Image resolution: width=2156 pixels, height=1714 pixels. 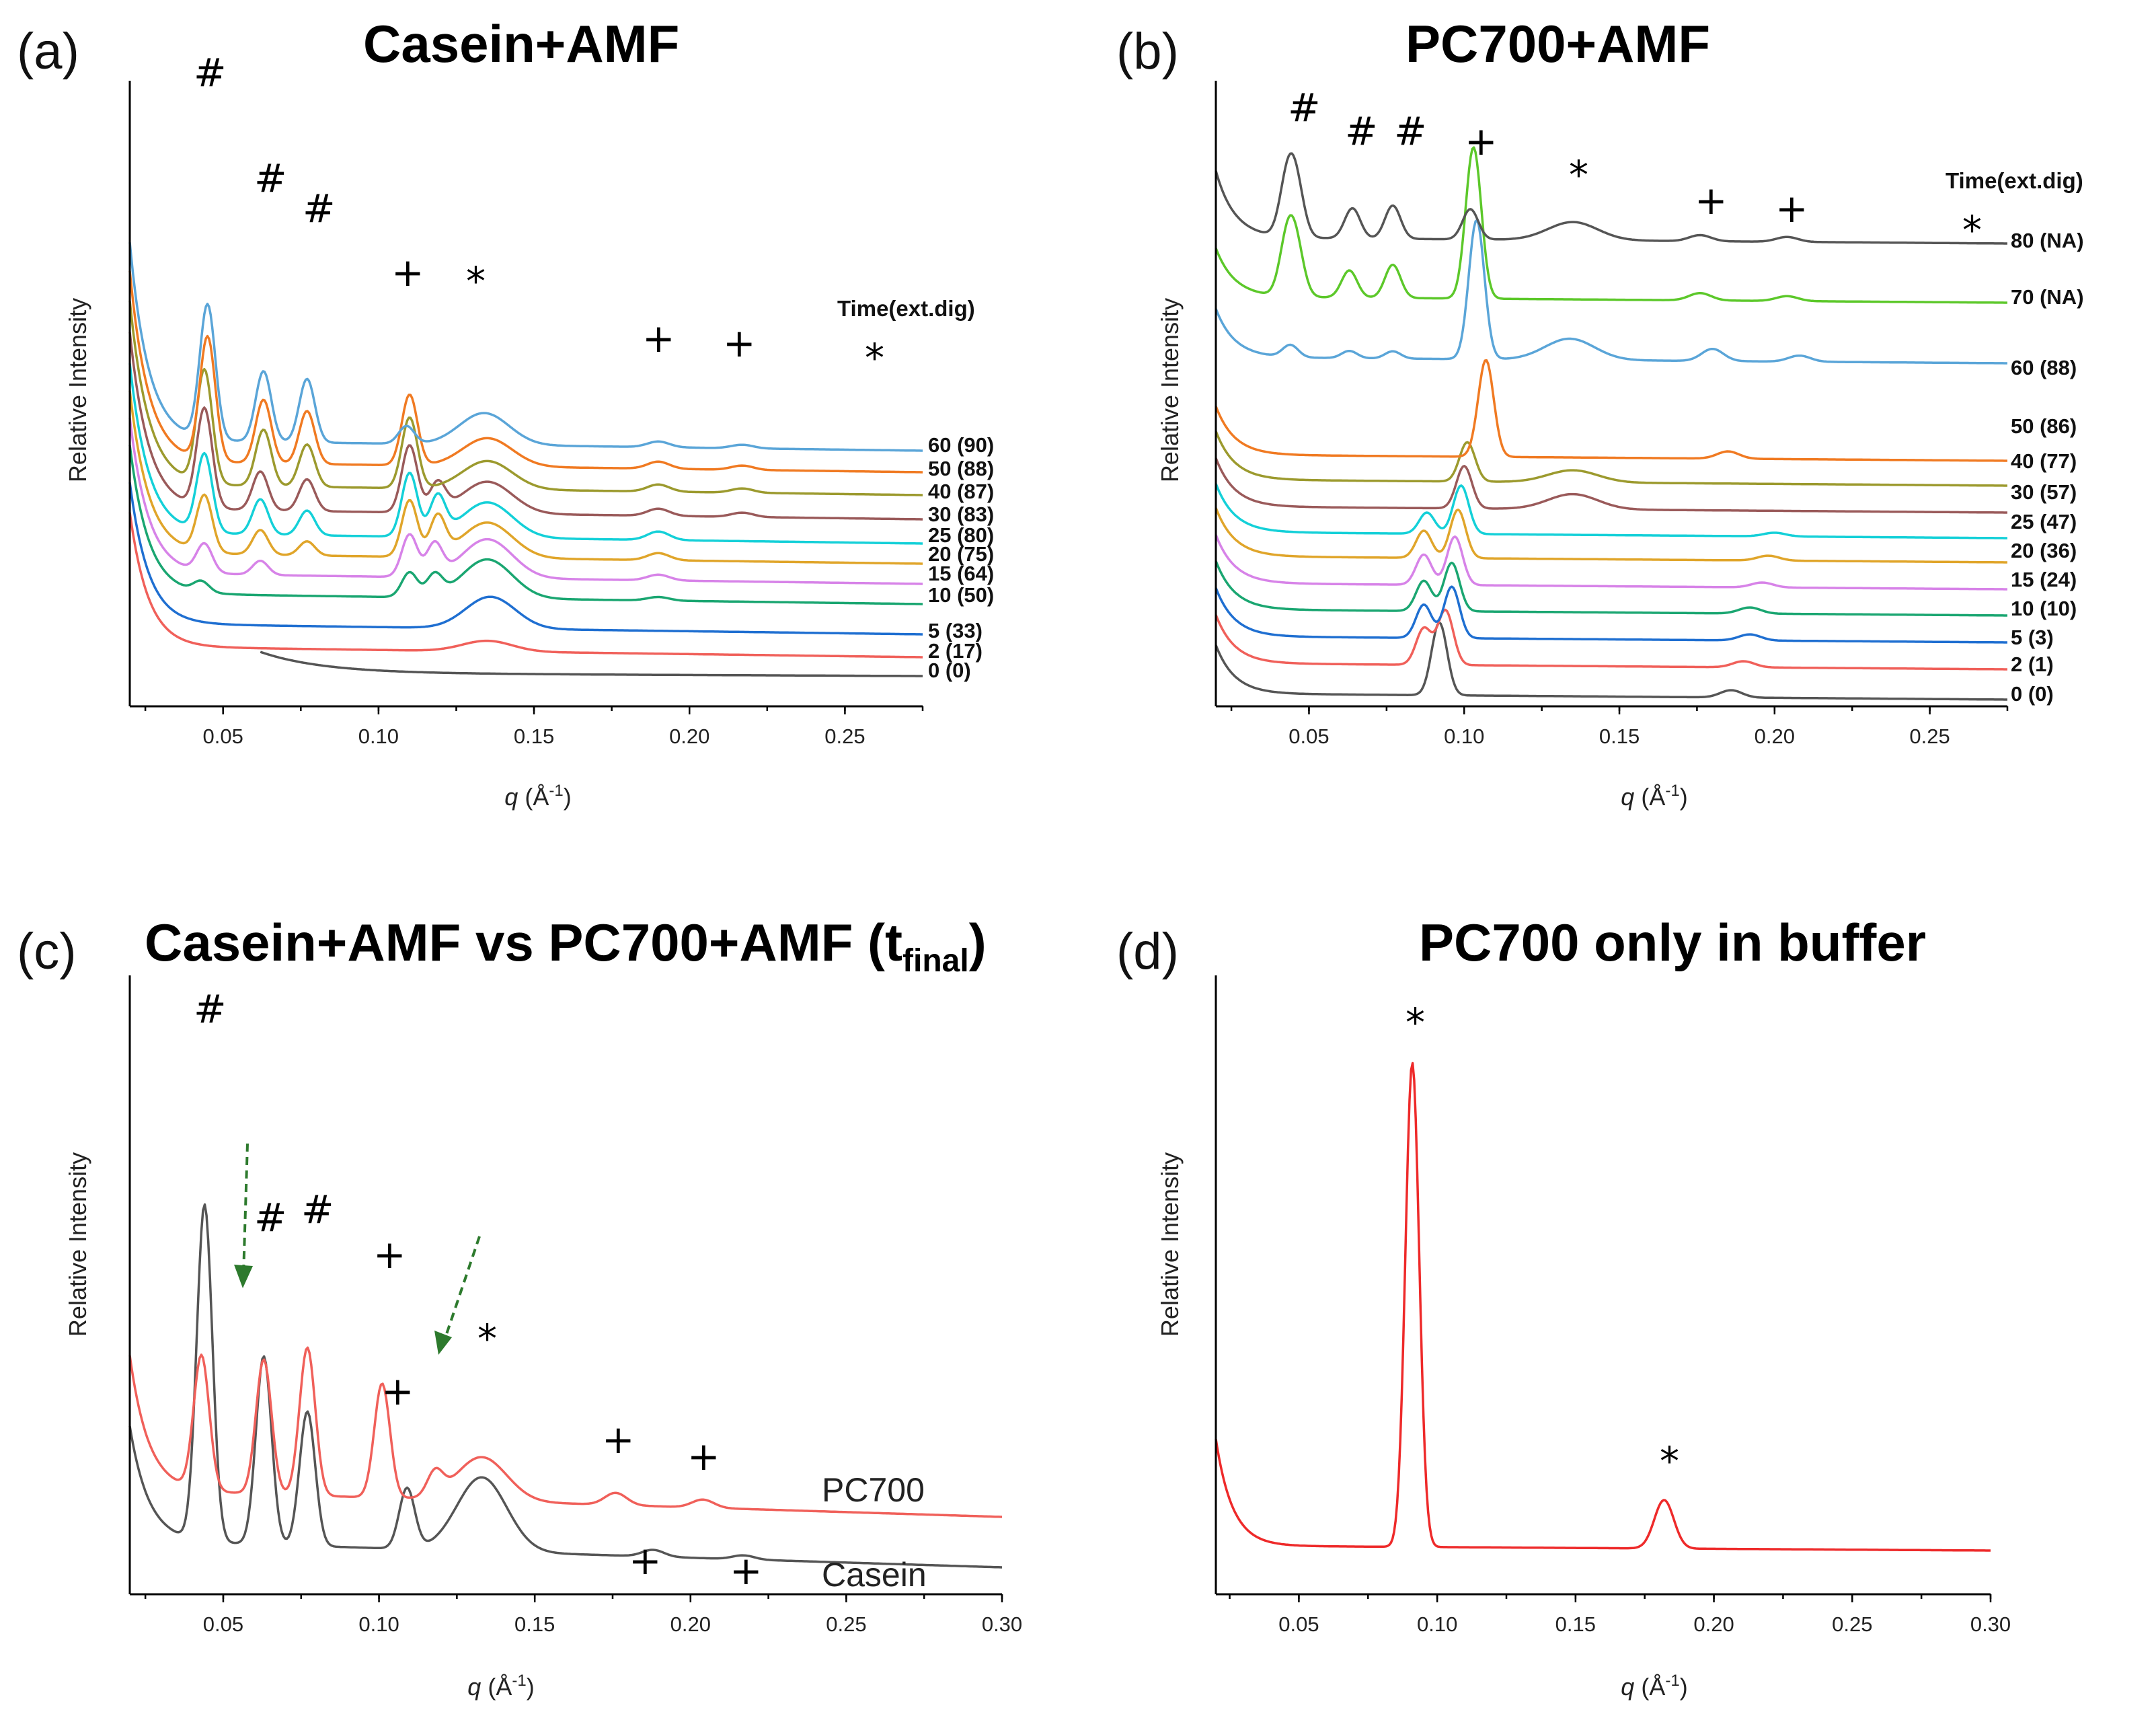 What do you see at coordinates (223, 1624) in the screenshot?
I see `panel-c-x-tick-label: 0.05` at bounding box center [223, 1624].